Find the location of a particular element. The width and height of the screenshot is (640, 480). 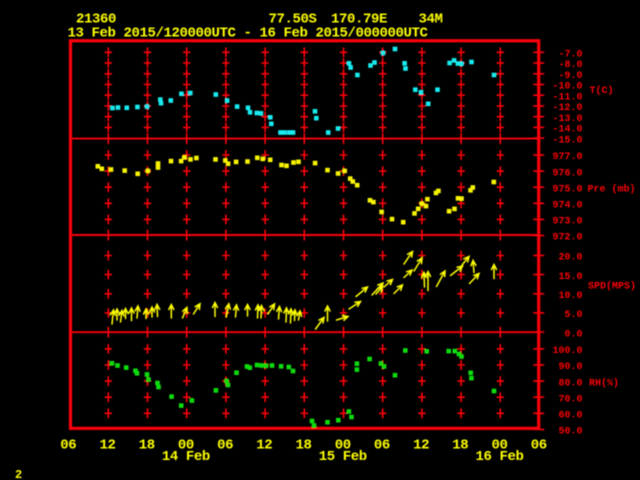

svg-text: 50.0 is located at coordinates (570, 432).